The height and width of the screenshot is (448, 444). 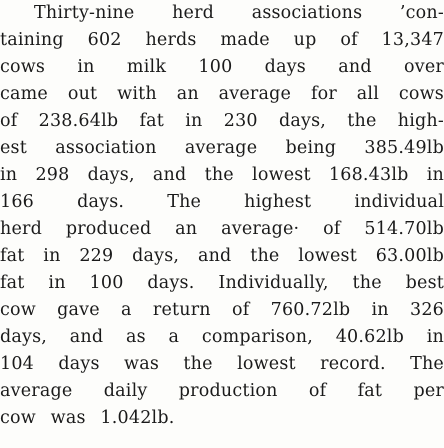 I want to click on text-line: cow was 1.042lb., so click(x=87, y=418).